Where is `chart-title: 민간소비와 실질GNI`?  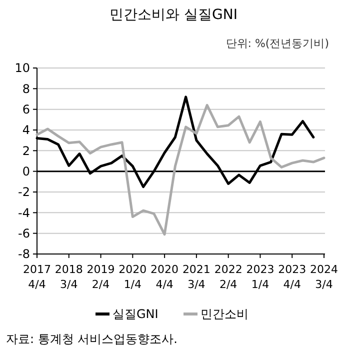 chart-title: 민간소비와 실질GNI is located at coordinates (174, 15).